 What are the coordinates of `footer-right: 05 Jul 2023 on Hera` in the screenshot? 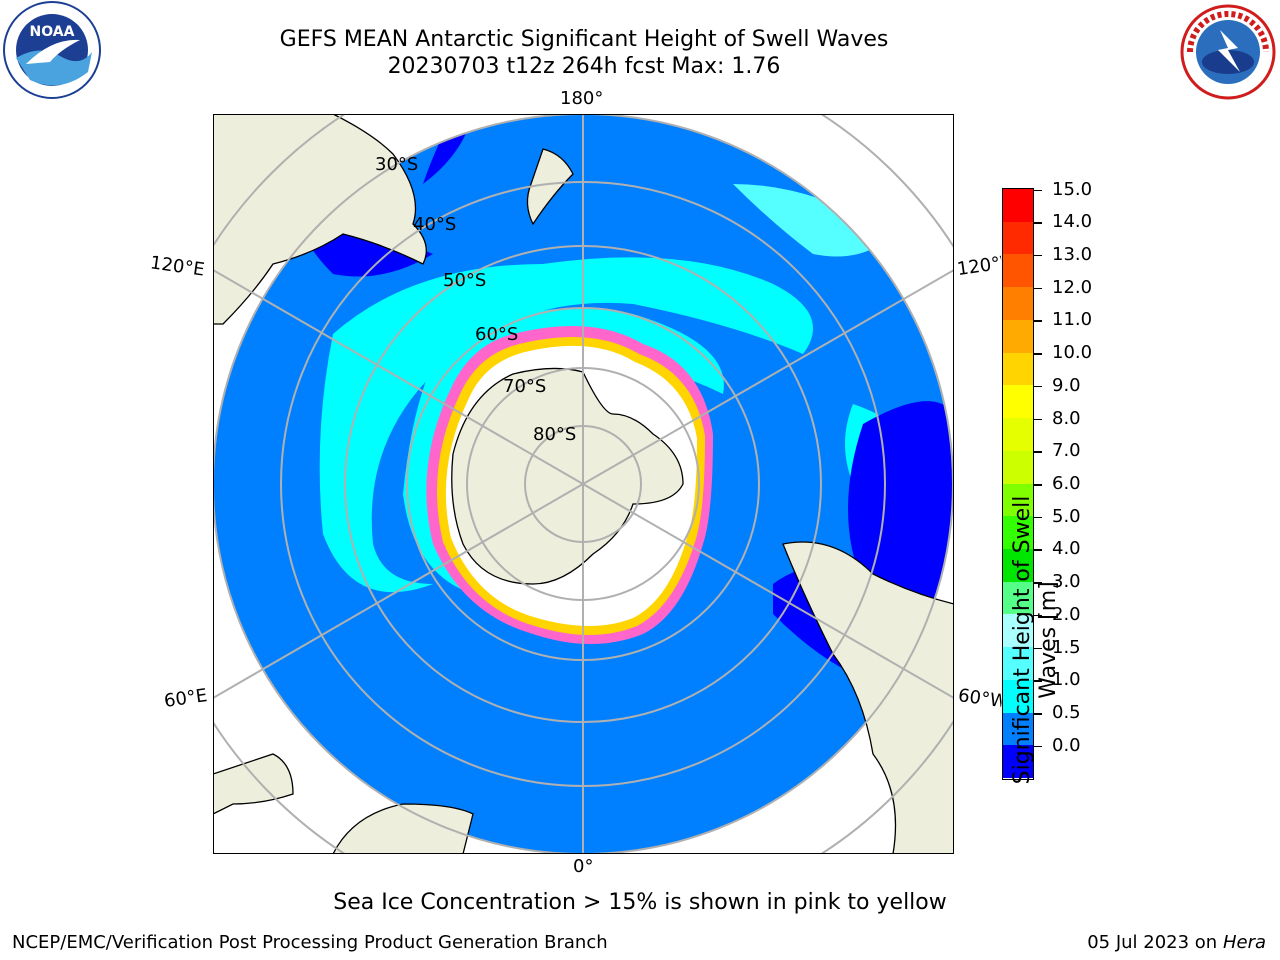 It's located at (1176, 942).